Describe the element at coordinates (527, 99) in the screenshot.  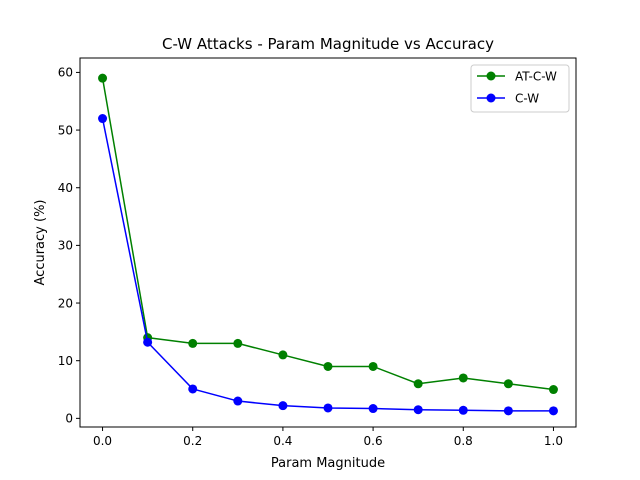
I see `legend-label-c-w: C-W` at that location.